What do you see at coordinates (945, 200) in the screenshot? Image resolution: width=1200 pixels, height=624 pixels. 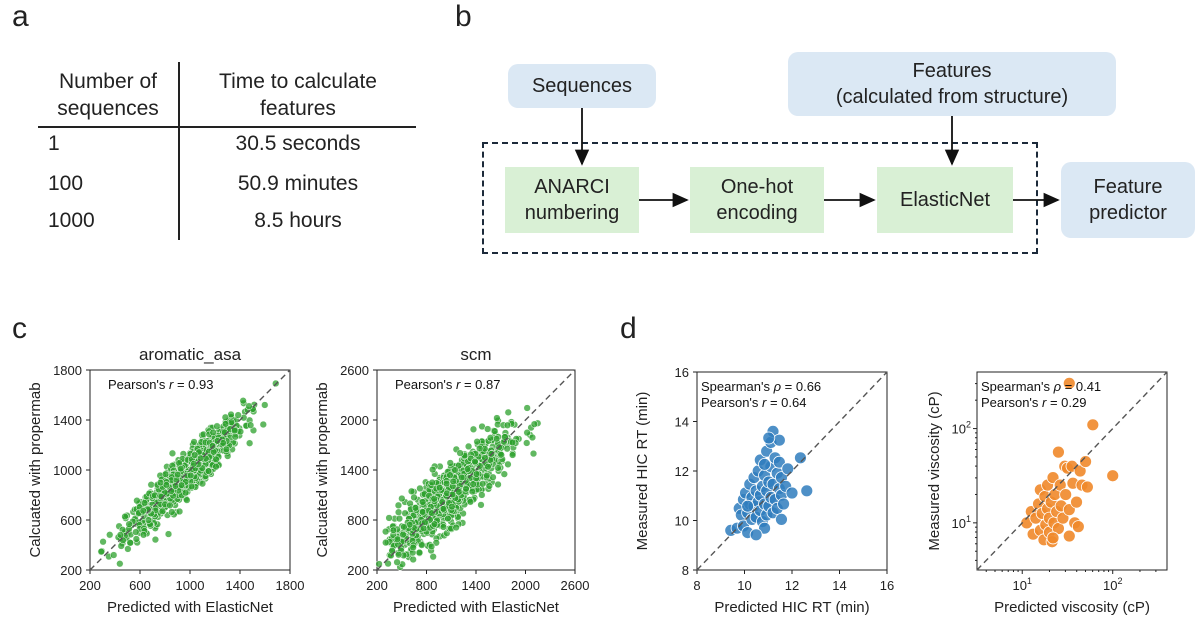 I see `elasticnet-box: ElasticNet` at bounding box center [945, 200].